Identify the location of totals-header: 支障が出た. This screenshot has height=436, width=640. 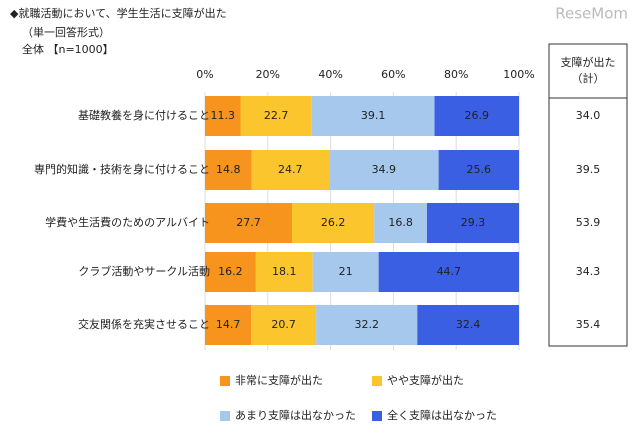
(588, 62).